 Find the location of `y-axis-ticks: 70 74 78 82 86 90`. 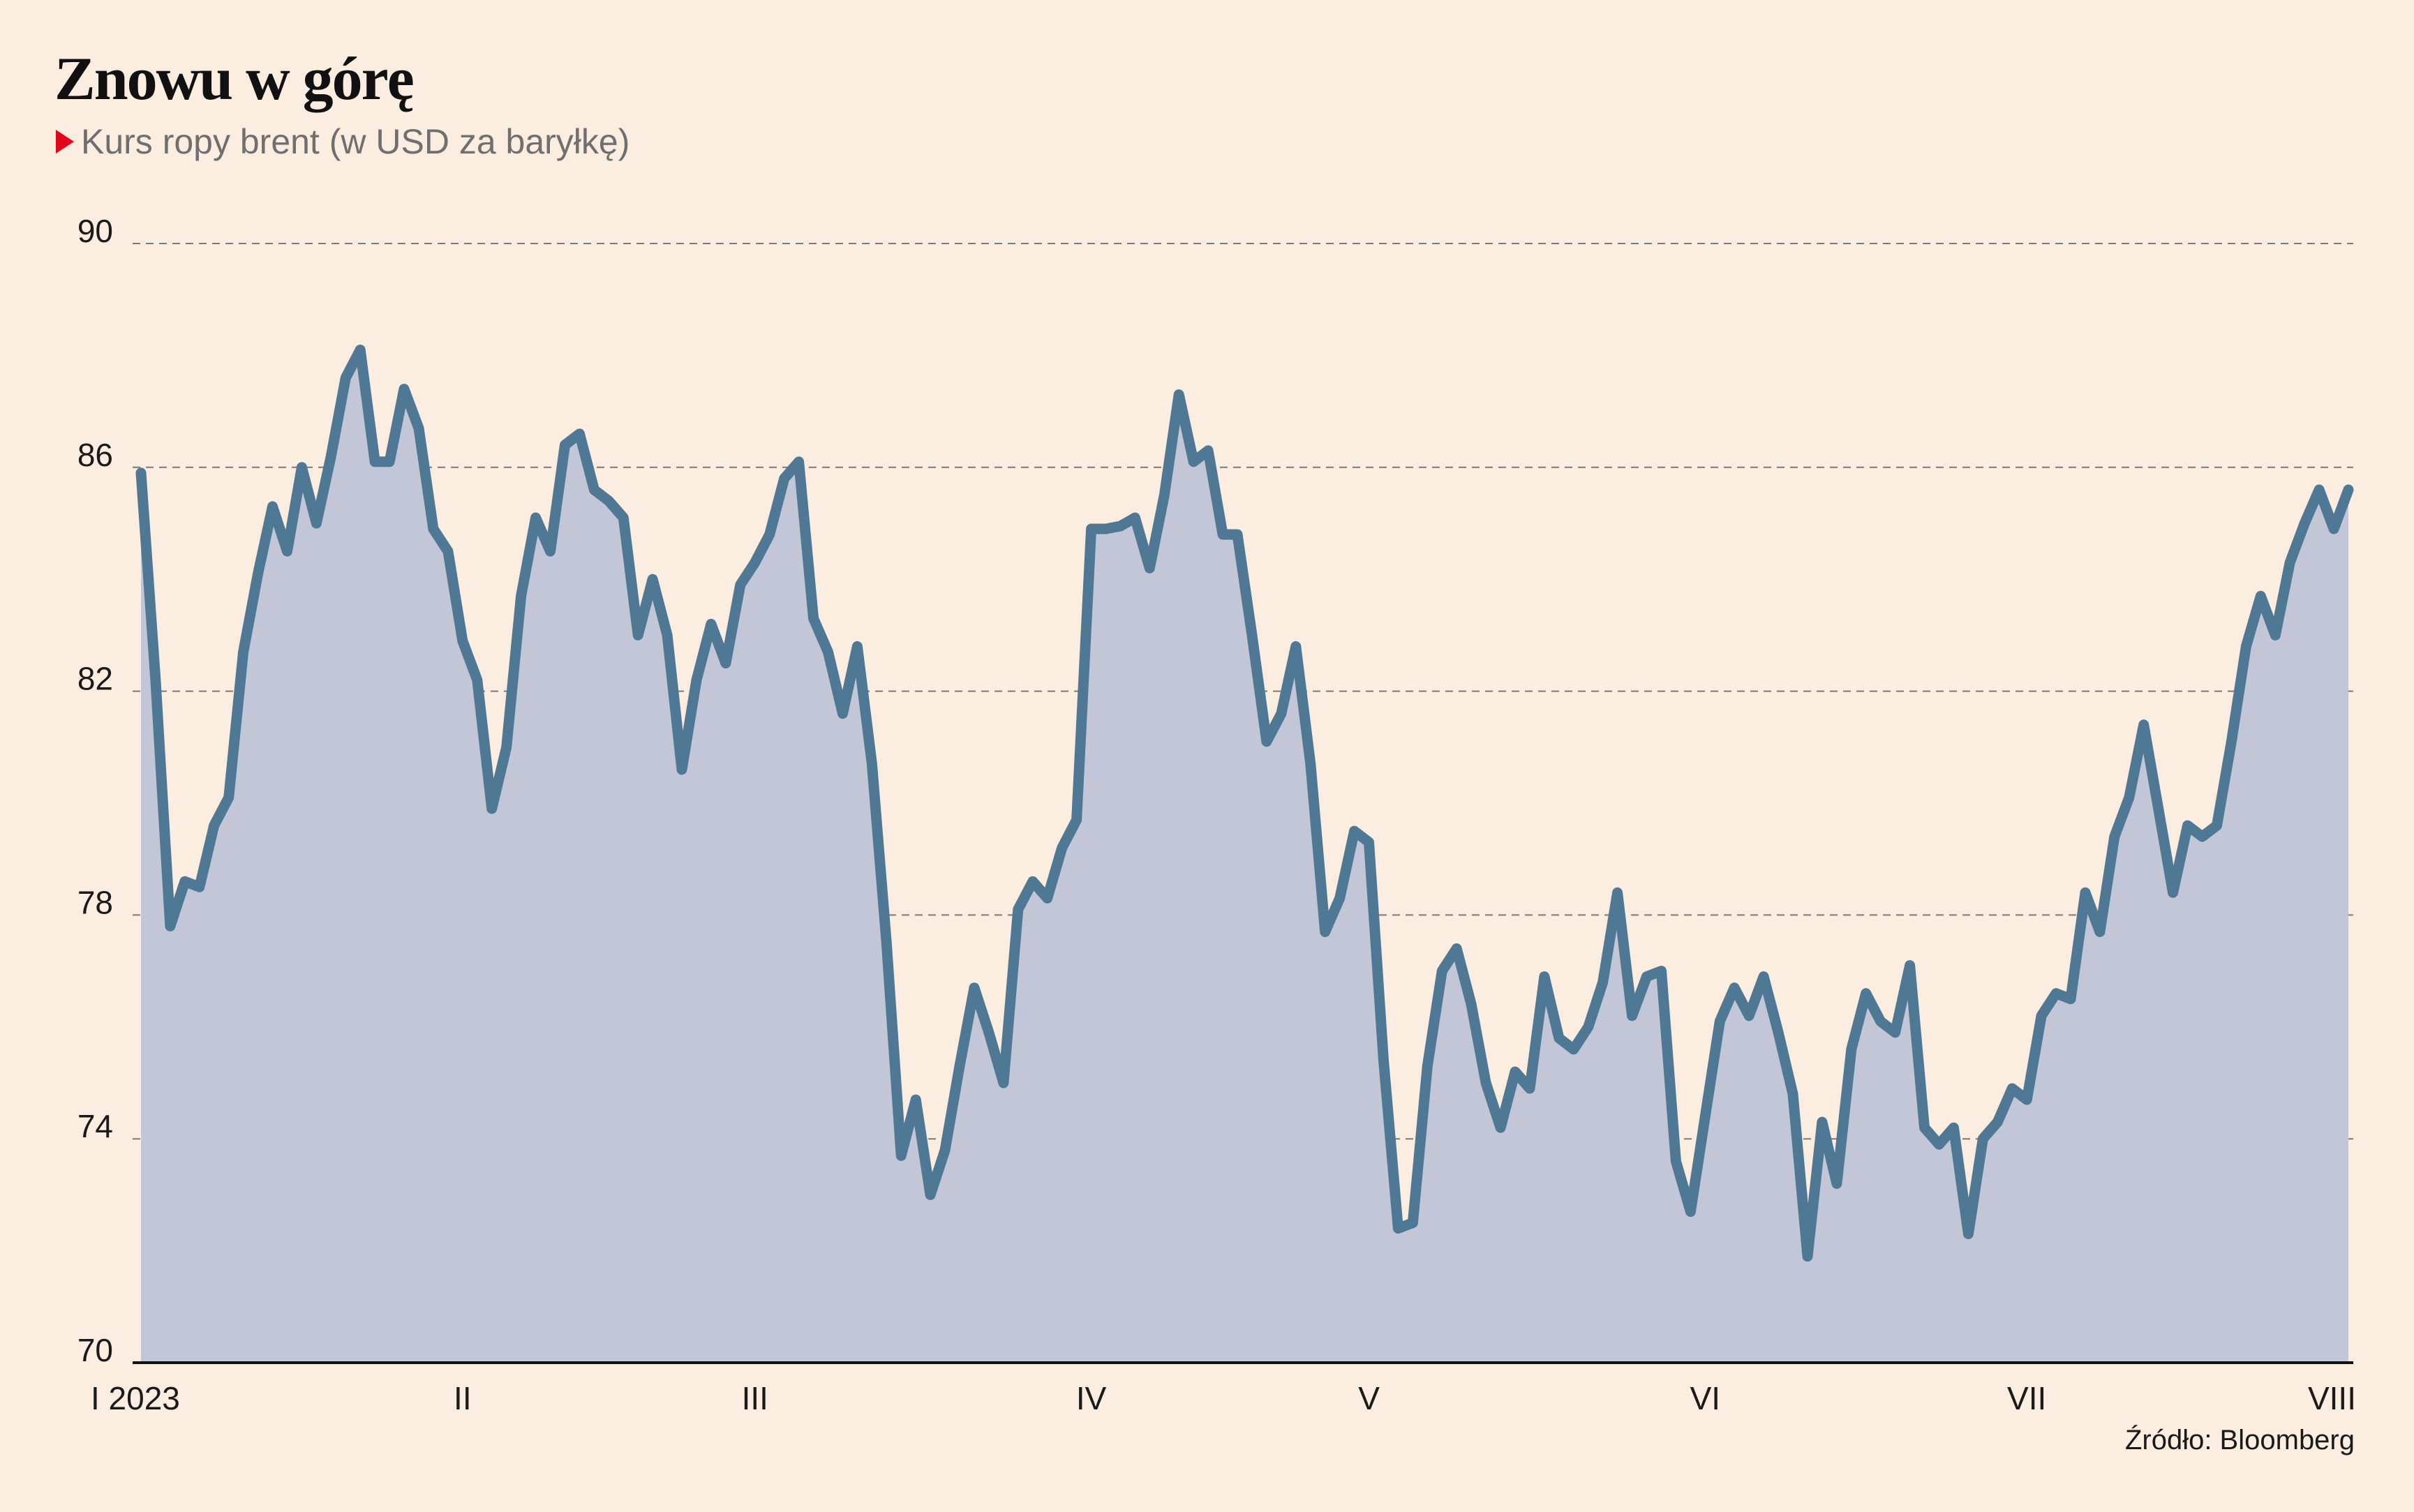

y-axis-ticks: 70 74 78 82 86 90 is located at coordinates (95, 790).